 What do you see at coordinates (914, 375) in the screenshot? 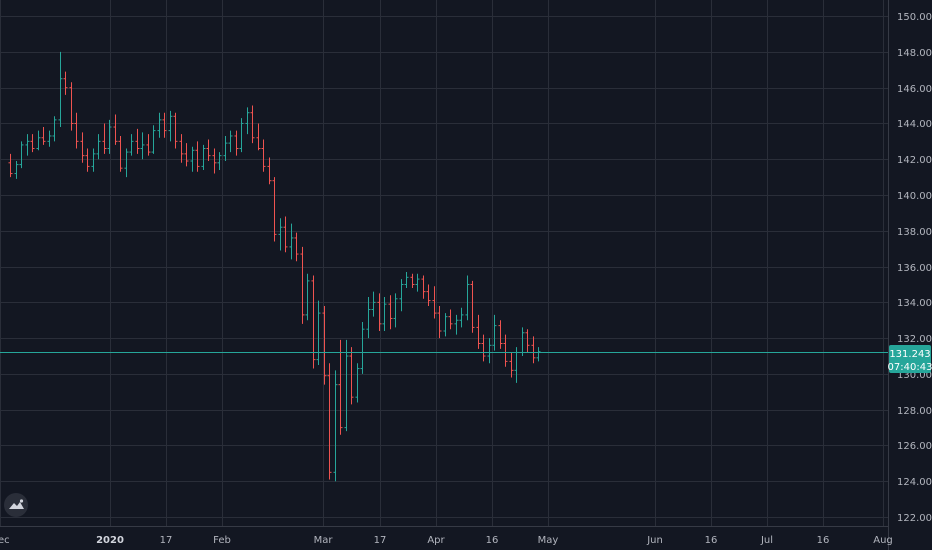
I see `y-tick-label: 130.000` at bounding box center [914, 375].